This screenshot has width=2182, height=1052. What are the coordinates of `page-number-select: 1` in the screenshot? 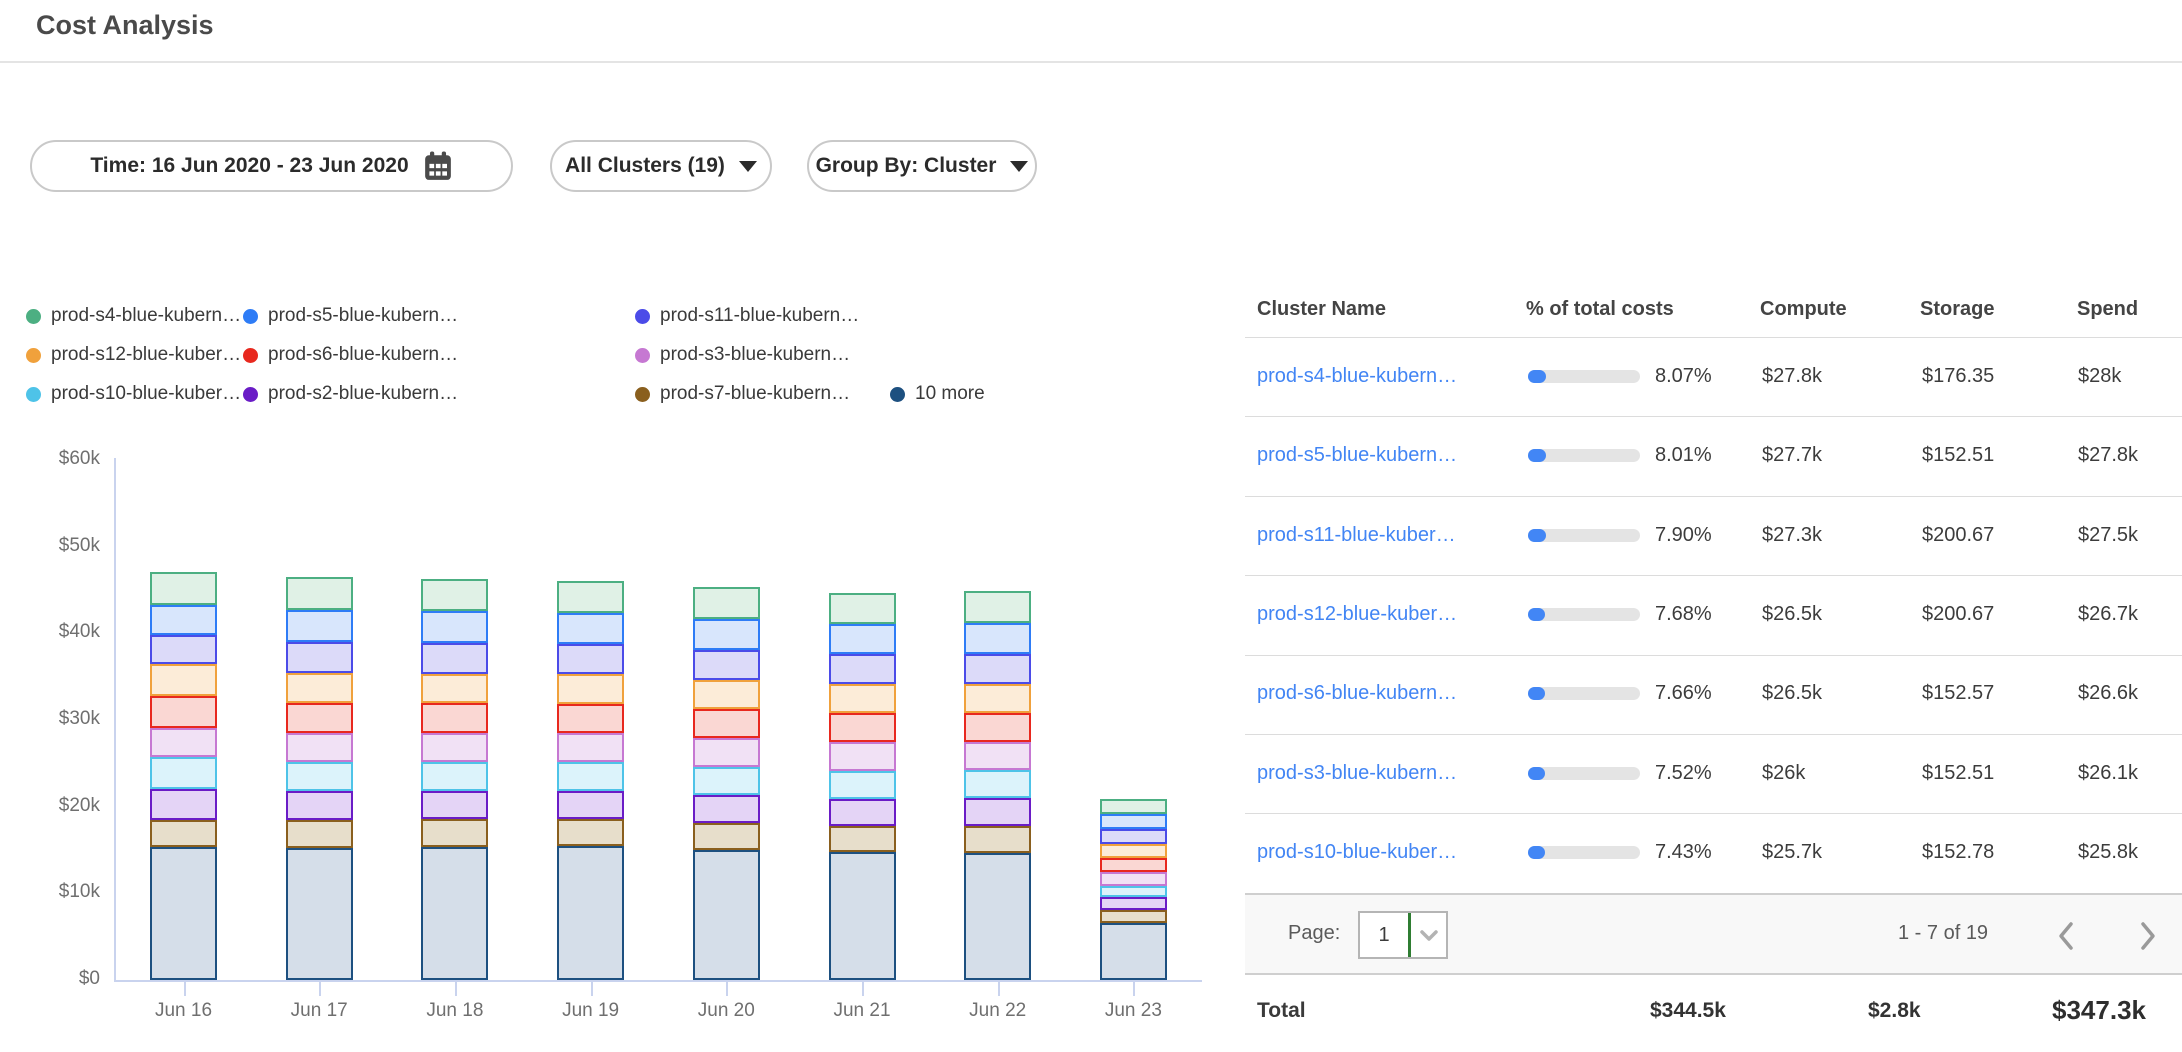 It's located at (1403, 935).